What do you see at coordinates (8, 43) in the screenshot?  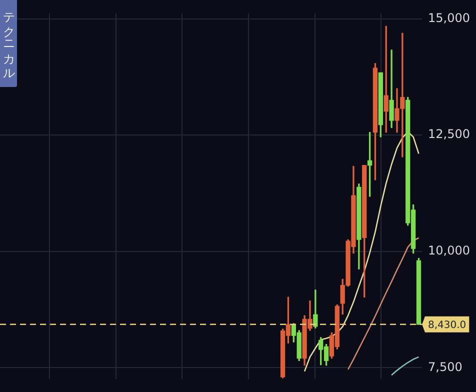 I see `text: テクニカル` at bounding box center [8, 43].